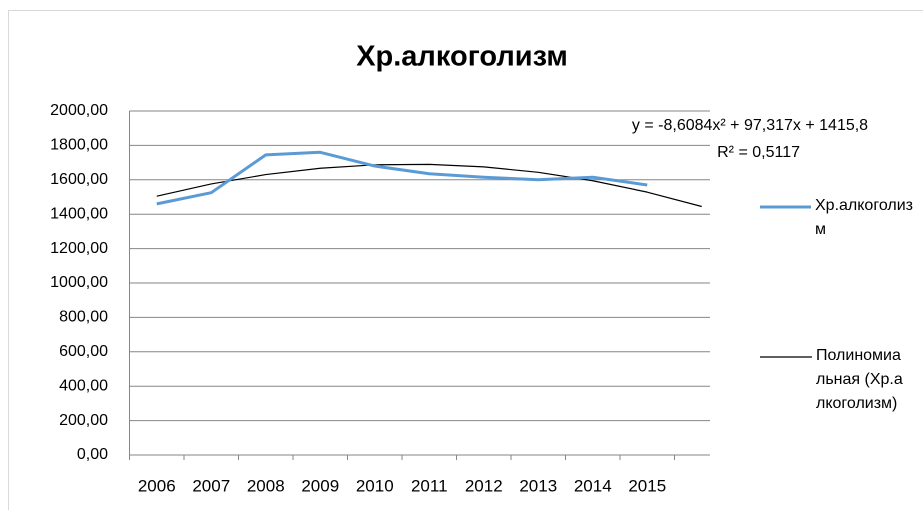 The height and width of the screenshot is (510, 923). Describe the element at coordinates (375, 485) in the screenshot. I see `x-tick-label: 2010` at that location.